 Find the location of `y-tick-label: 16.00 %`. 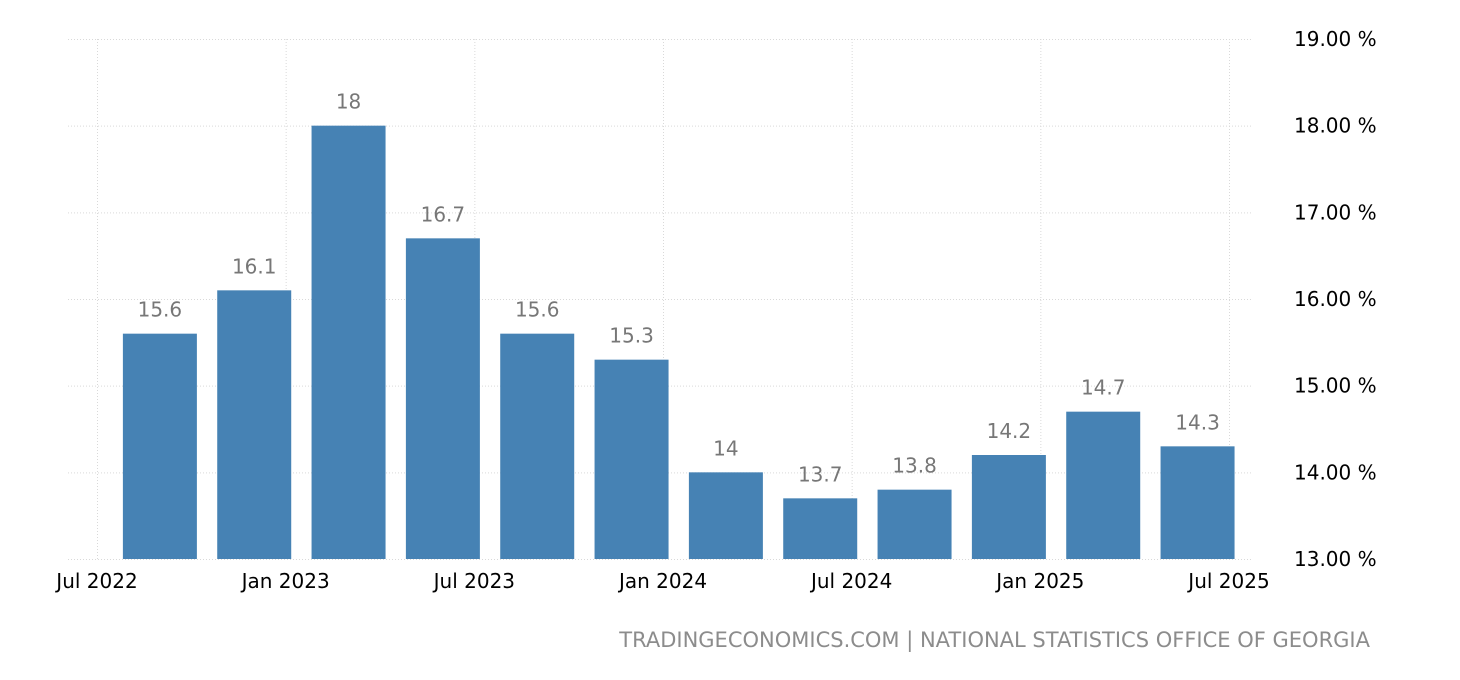

y-tick-label: 16.00 % is located at coordinates (1335, 299).